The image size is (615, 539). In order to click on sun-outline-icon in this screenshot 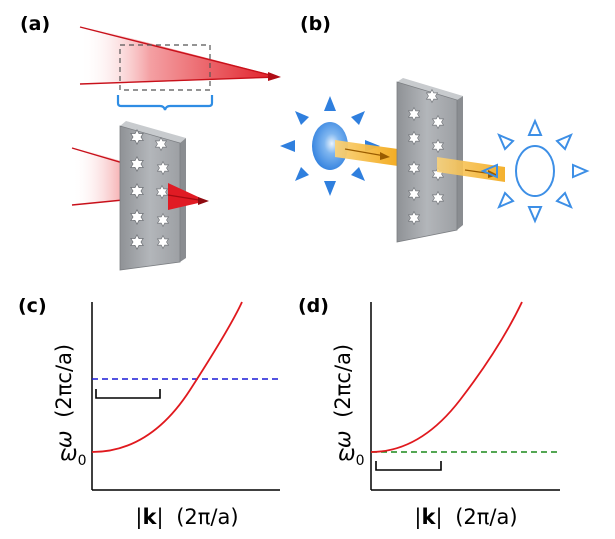, I will do `click(535, 171)`.